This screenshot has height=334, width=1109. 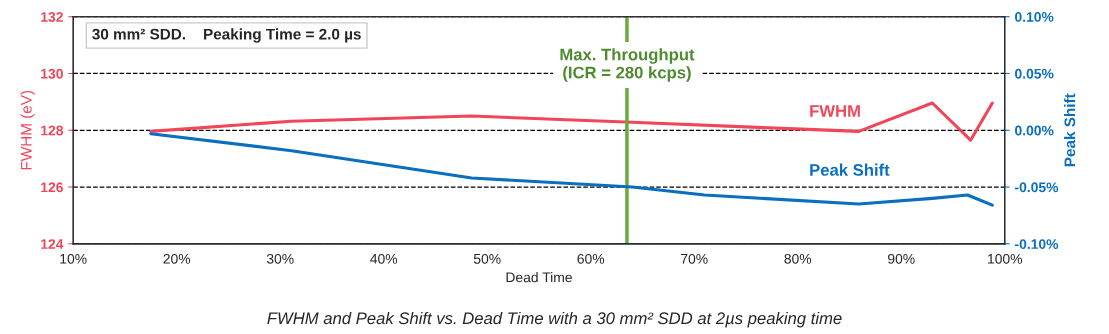 What do you see at coordinates (1037, 187) in the screenshot?
I see `y2-tick-label: -0.05%` at bounding box center [1037, 187].